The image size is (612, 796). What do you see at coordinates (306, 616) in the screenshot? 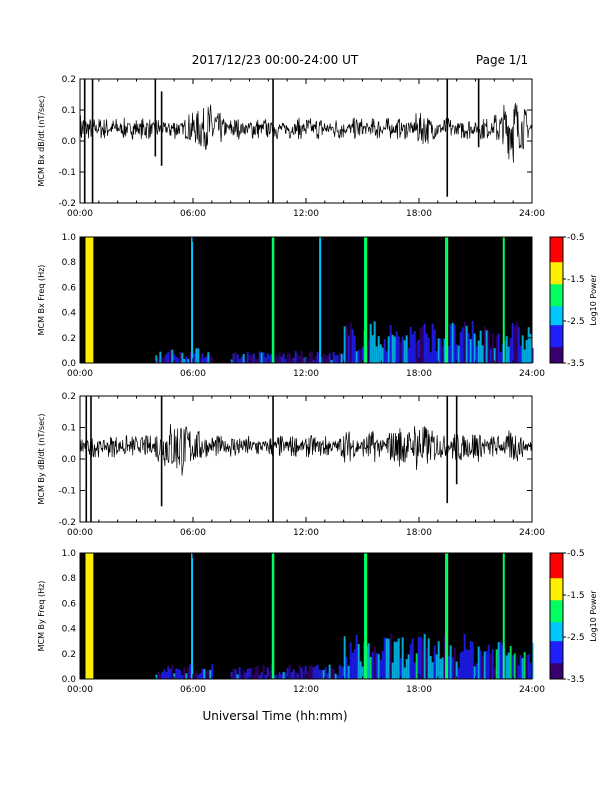
I see `spectrogram-background` at bounding box center [306, 616].